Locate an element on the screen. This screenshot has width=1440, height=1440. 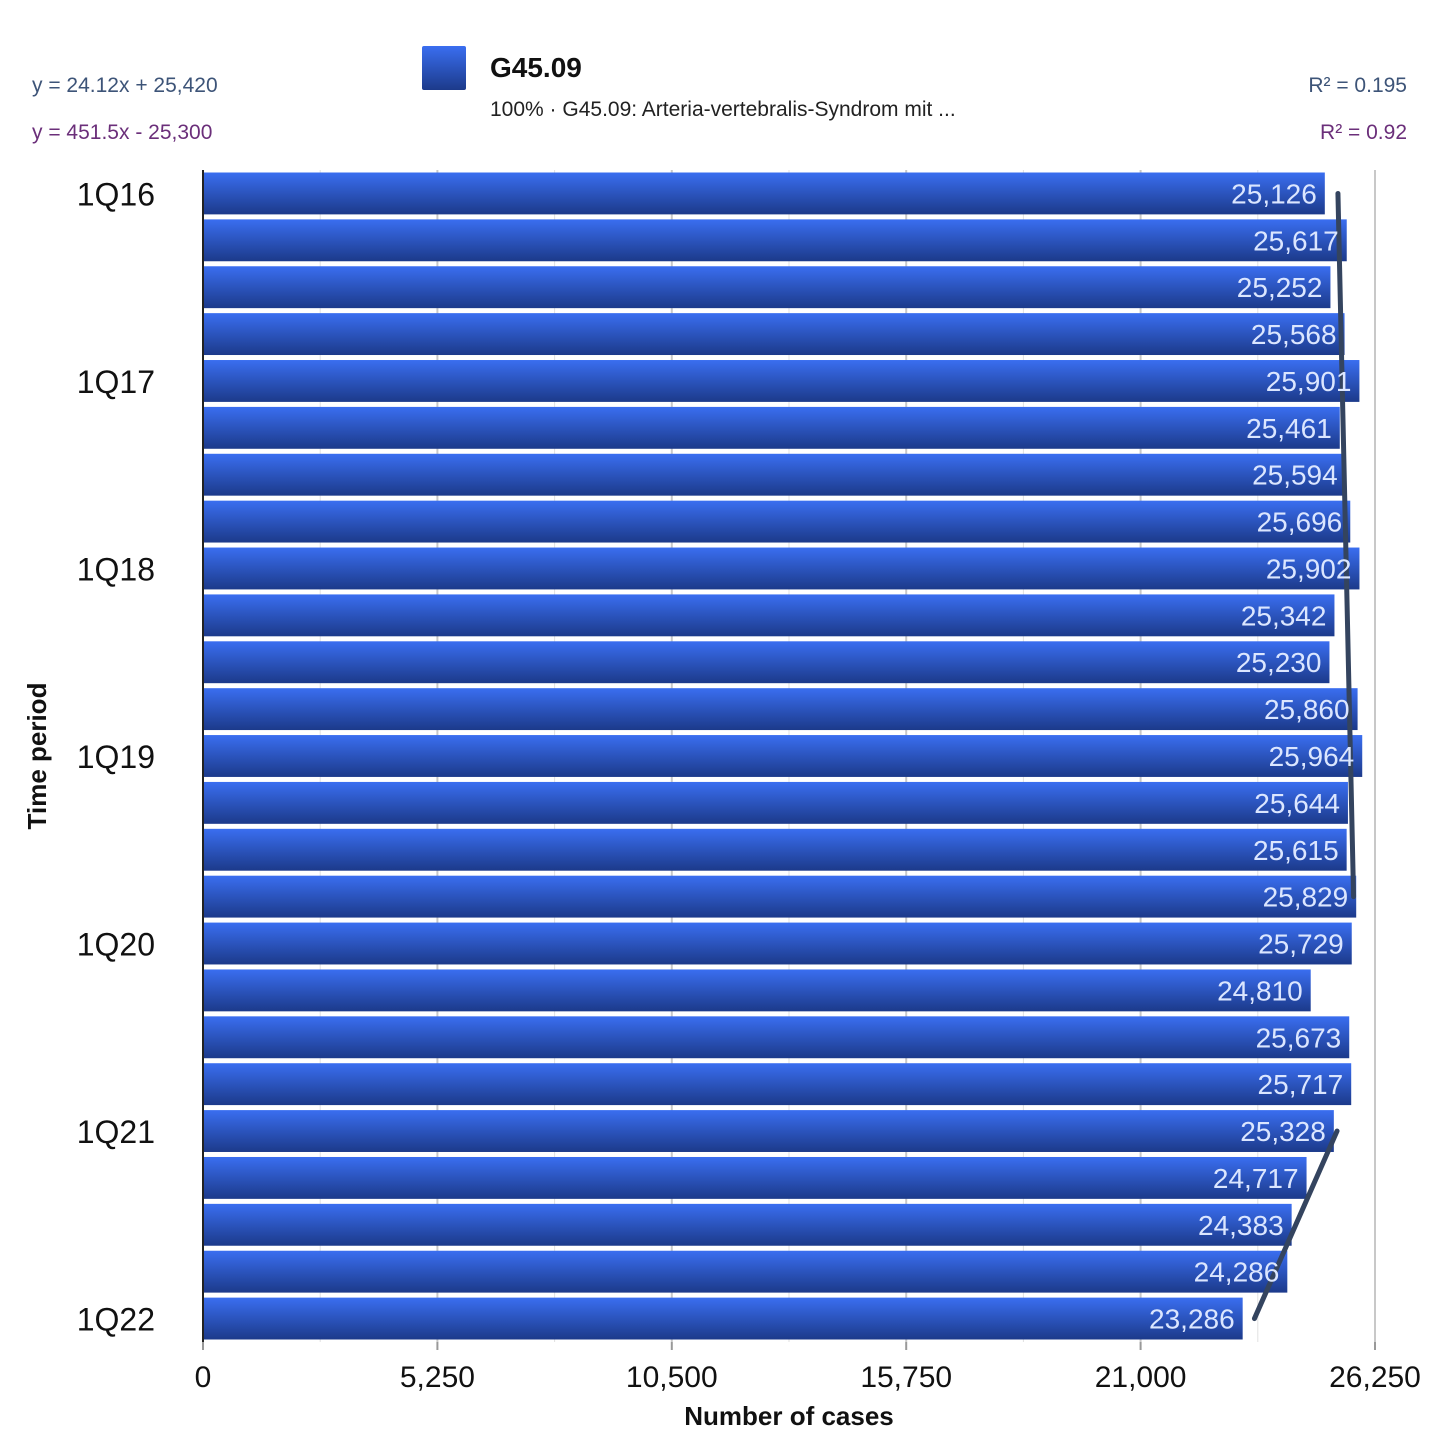
y-tick-label: 1Q22 is located at coordinates (116, 1320).